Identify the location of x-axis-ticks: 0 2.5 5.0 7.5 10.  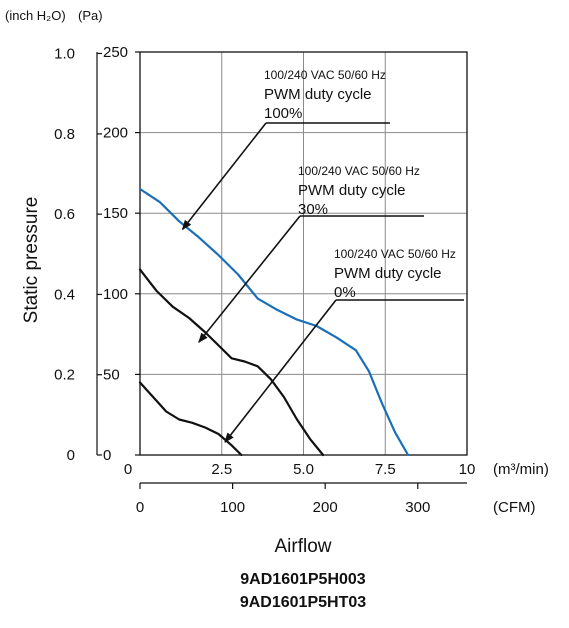
(300, 469).